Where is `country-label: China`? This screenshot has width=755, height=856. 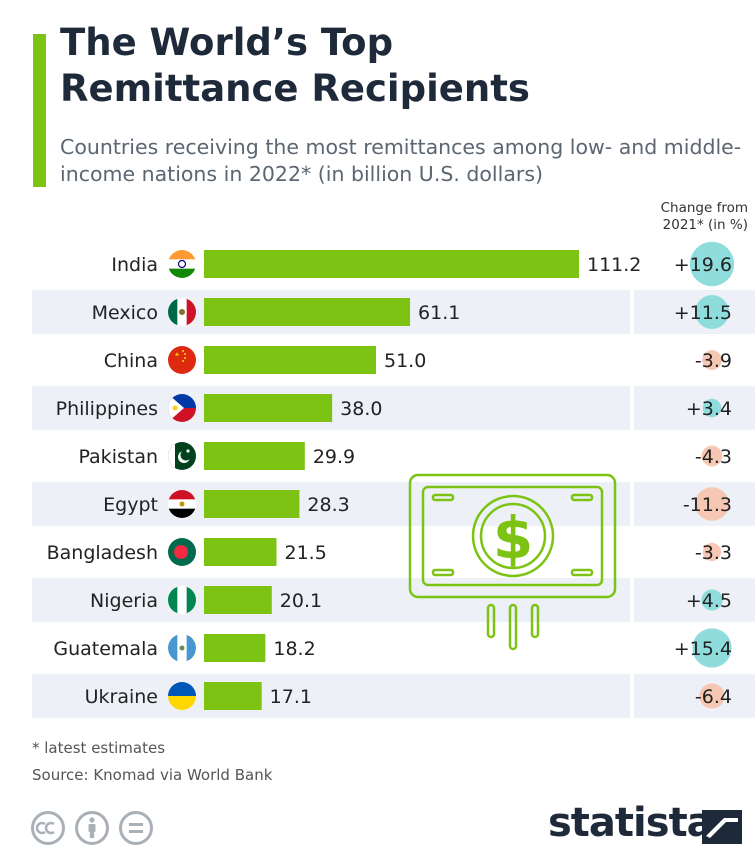 country-label: China is located at coordinates (131, 361).